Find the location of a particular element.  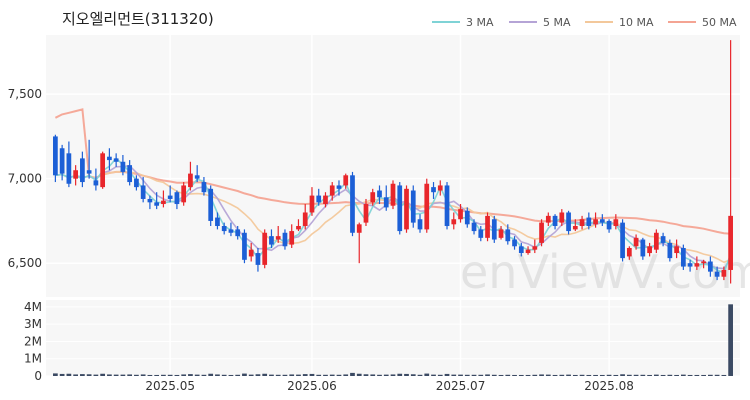

legend-label: 50 MA is located at coordinates (719, 22).